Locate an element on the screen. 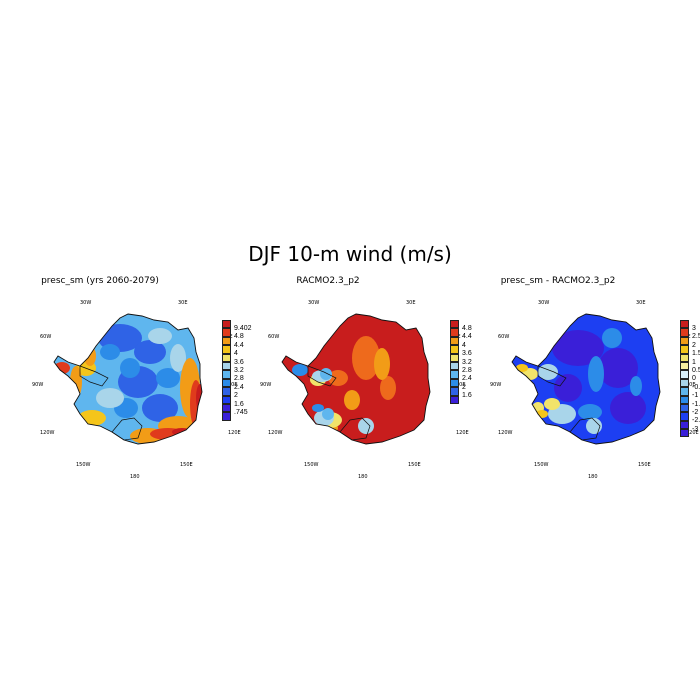 The image size is (700, 700). colorbar-tick-label: 9.402 is located at coordinates (243, 328).